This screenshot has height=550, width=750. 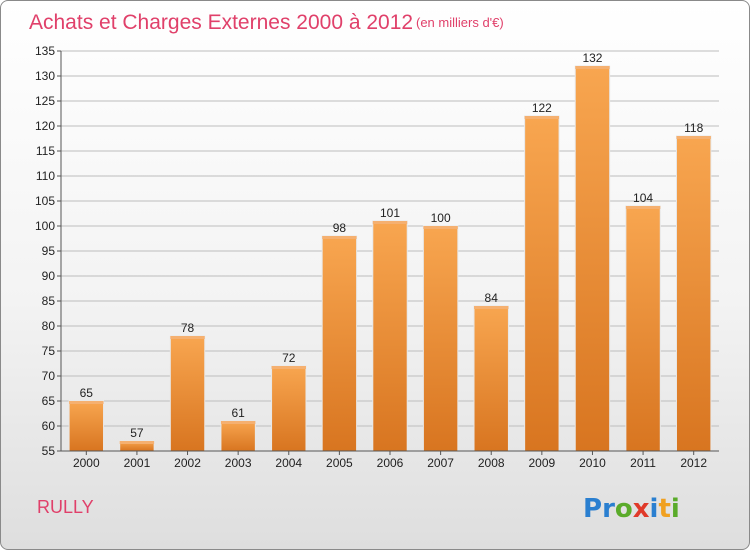 What do you see at coordinates (45, 151) in the screenshot?
I see `y-tick-label: 115` at bounding box center [45, 151].